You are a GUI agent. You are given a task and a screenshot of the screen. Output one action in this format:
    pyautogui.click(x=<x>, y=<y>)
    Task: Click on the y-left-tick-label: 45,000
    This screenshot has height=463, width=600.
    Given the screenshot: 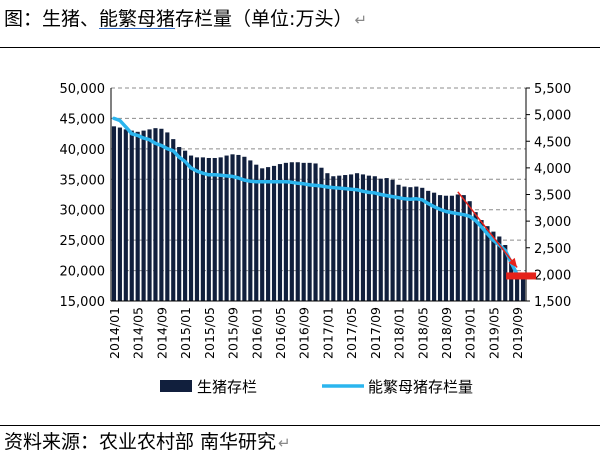 What is the action you would take?
    pyautogui.click(x=83, y=119)
    